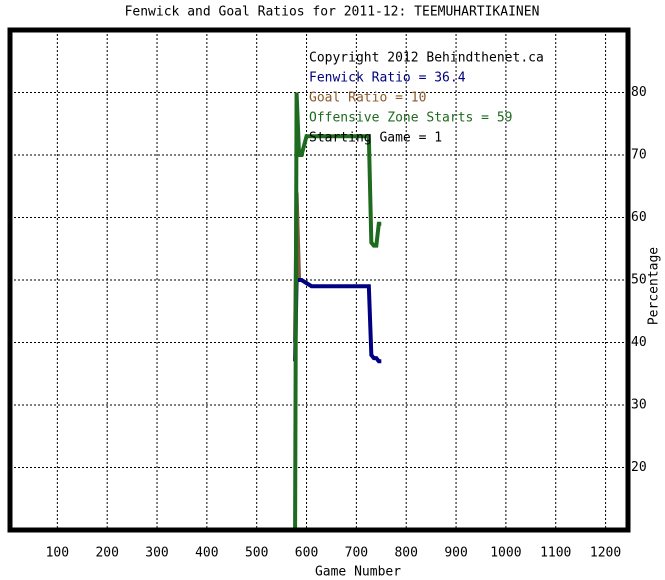  What do you see at coordinates (639, 217) in the screenshot?
I see `y-tick-label: 60` at bounding box center [639, 217].